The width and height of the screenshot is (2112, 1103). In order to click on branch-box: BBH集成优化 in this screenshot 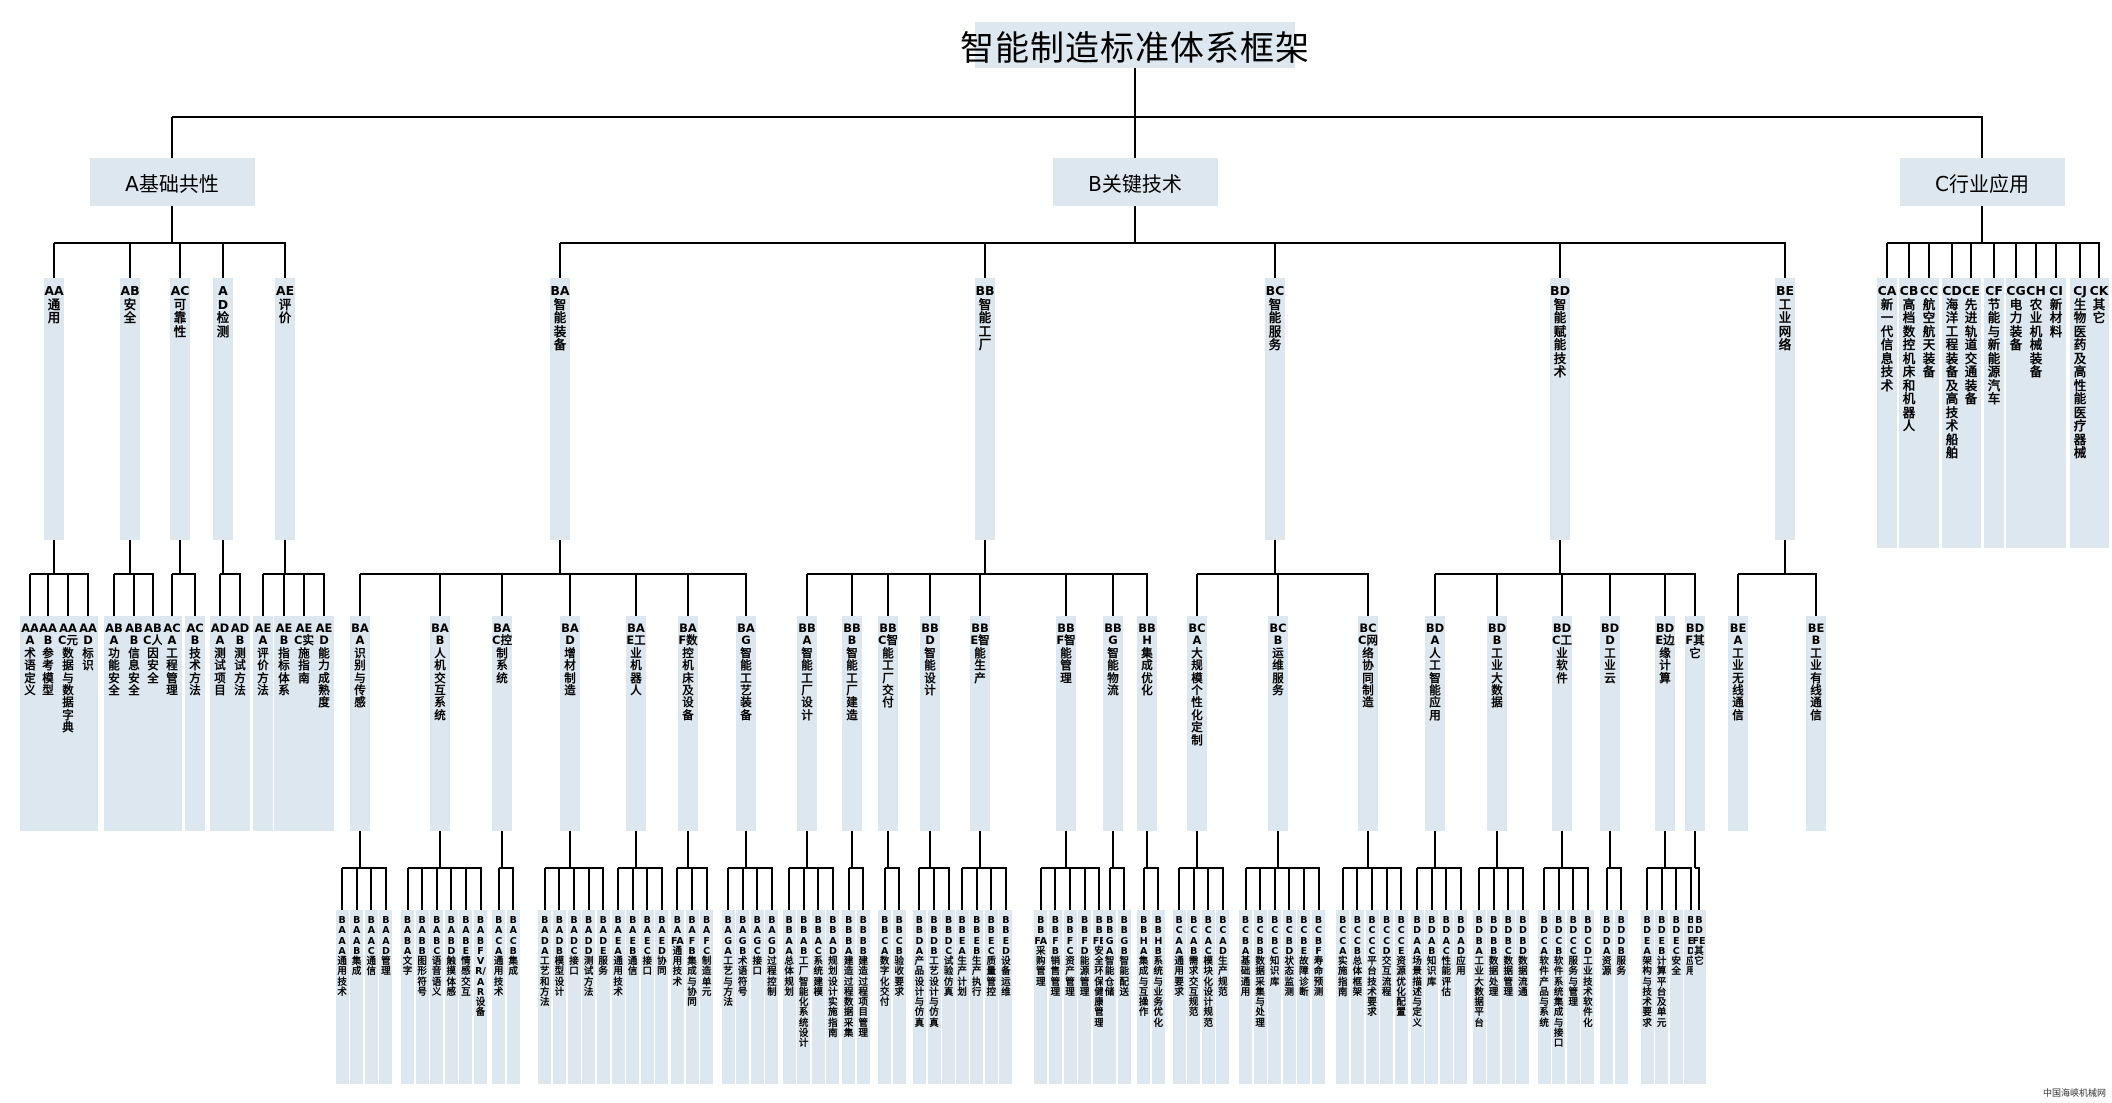, I will do `click(1147, 723)`.